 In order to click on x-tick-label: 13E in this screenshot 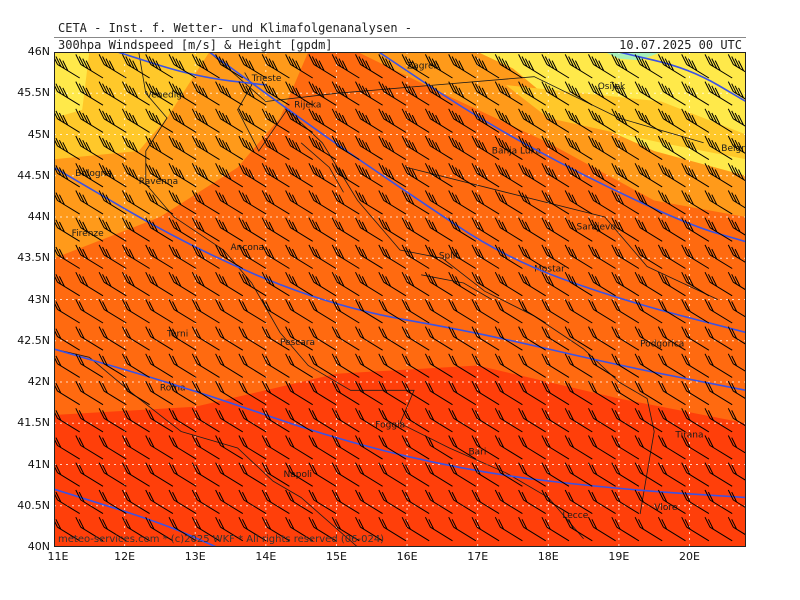, I will do `click(195, 556)`.